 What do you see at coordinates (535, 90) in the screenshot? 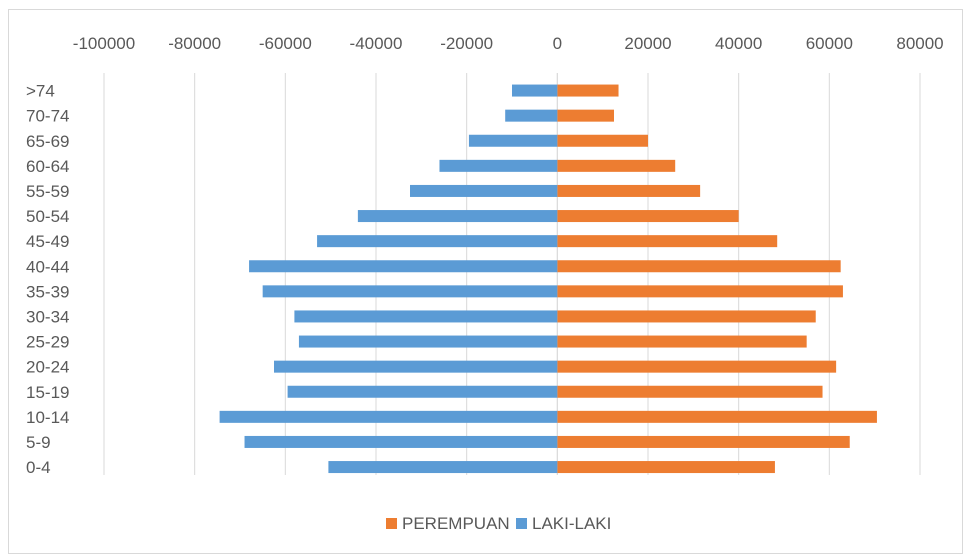
I see `bar-laki-laki->74` at bounding box center [535, 90].